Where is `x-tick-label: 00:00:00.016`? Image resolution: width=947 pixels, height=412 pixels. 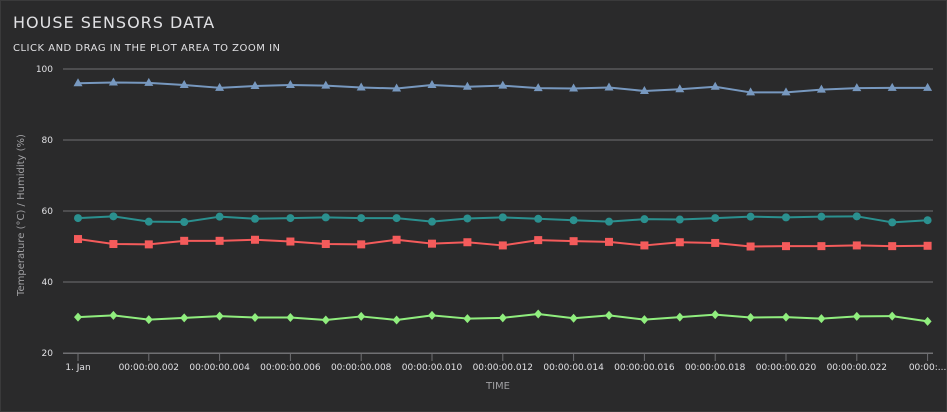
x-tick-label: 00:00:00.016 is located at coordinates (644, 368).